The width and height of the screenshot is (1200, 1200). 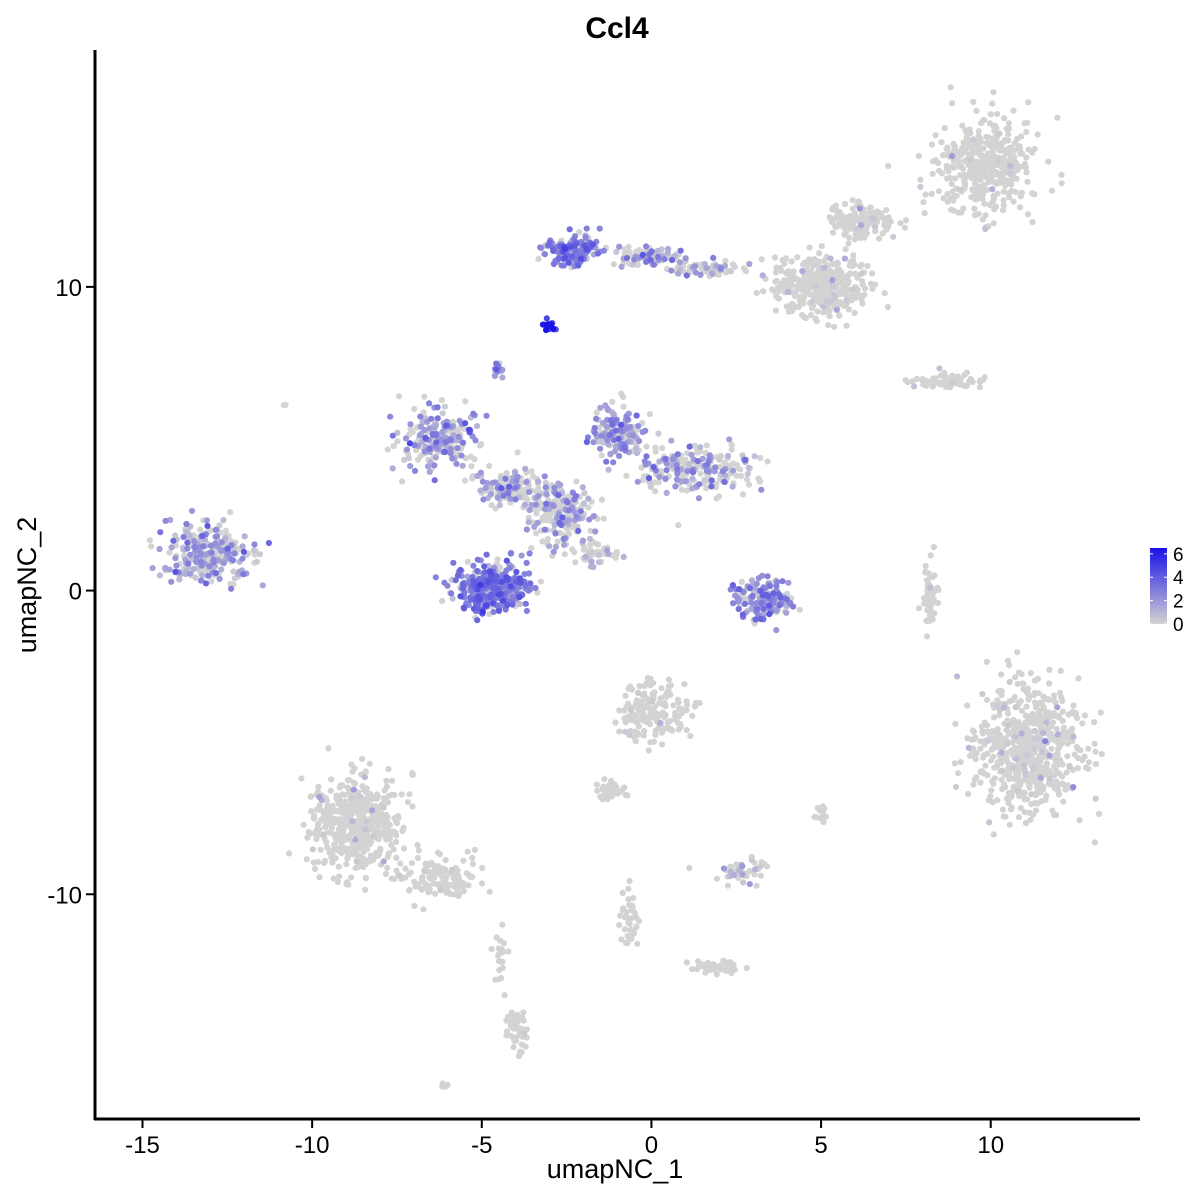 What do you see at coordinates (564, 1139) in the screenshot?
I see `x-axis-ticks: -15 -10 -5 0 5 10` at bounding box center [564, 1139].